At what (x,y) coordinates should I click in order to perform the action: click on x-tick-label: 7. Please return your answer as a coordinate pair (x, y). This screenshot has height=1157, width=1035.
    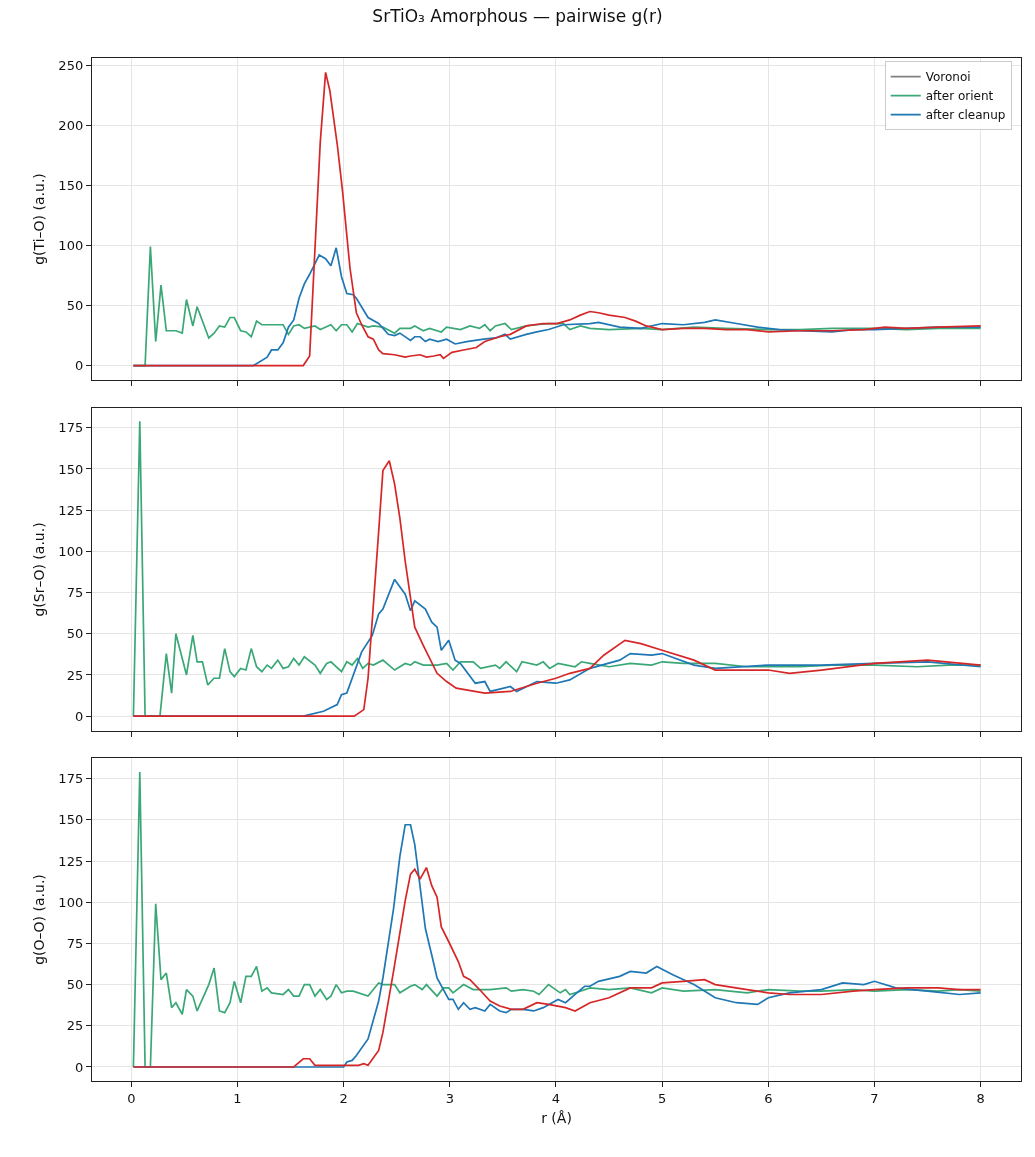
    Looking at the image, I should click on (874, 1098).